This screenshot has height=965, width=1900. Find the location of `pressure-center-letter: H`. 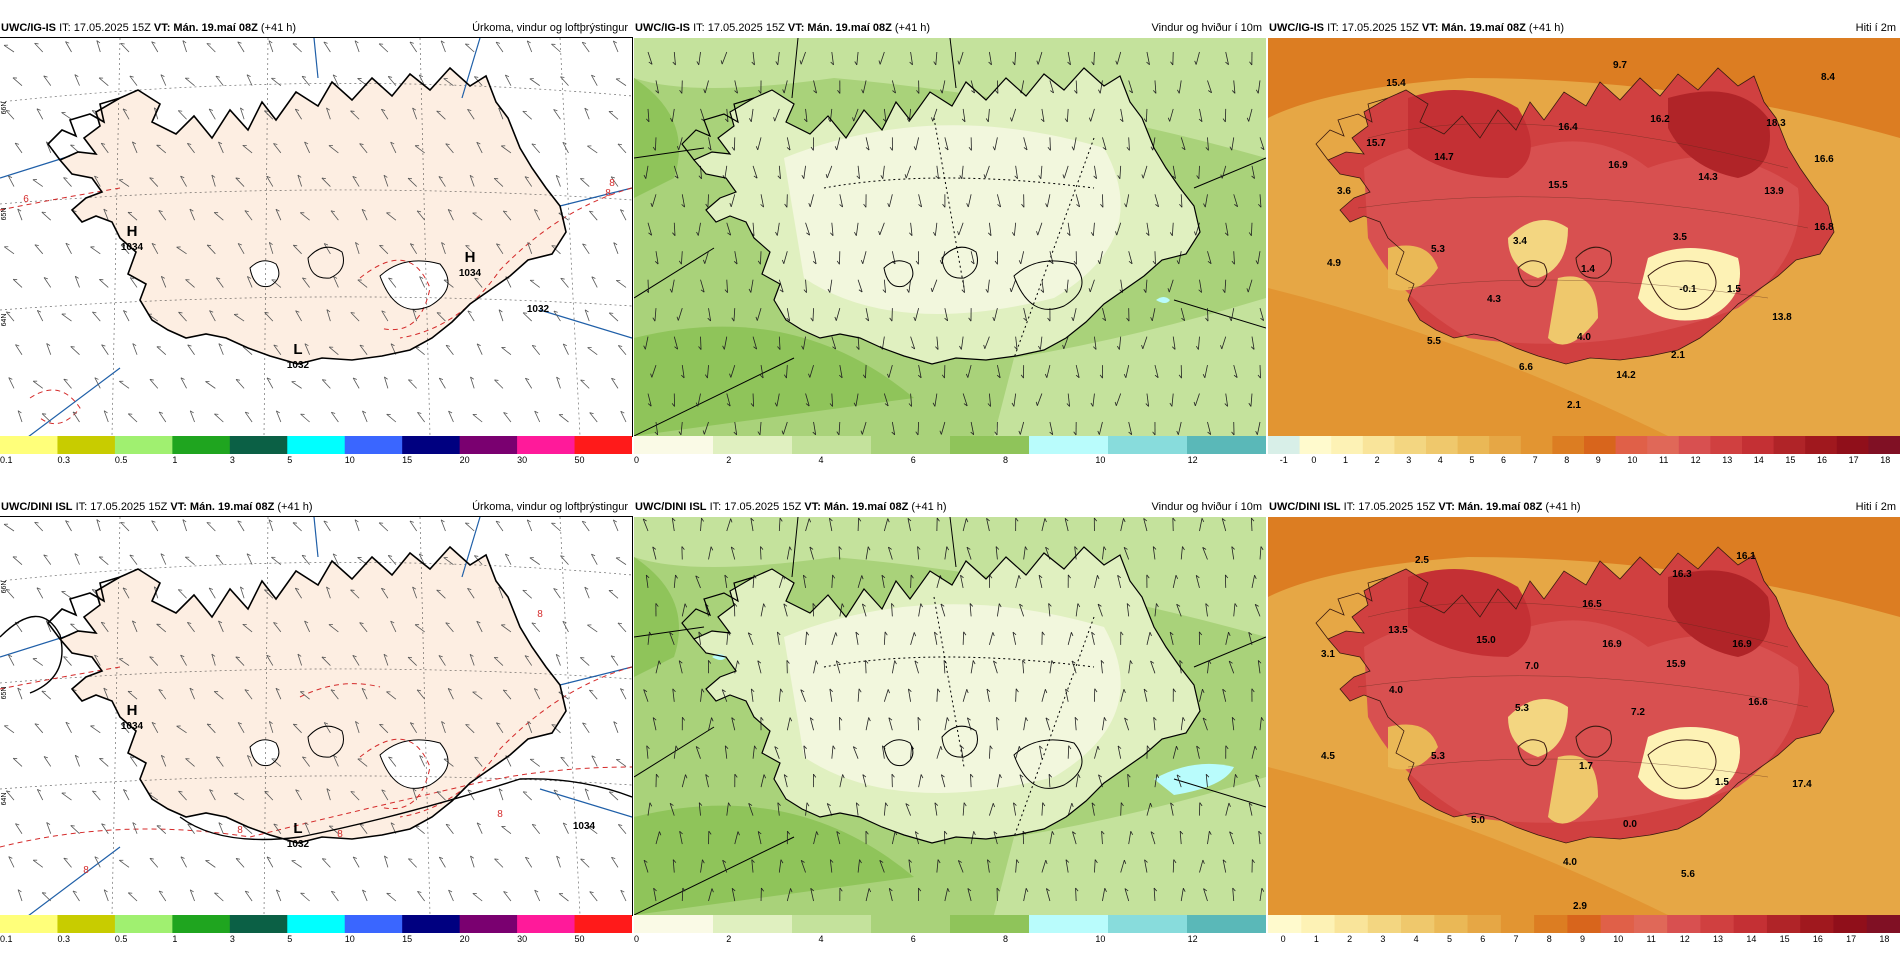

pressure-center-letter: H is located at coordinates (470, 257).